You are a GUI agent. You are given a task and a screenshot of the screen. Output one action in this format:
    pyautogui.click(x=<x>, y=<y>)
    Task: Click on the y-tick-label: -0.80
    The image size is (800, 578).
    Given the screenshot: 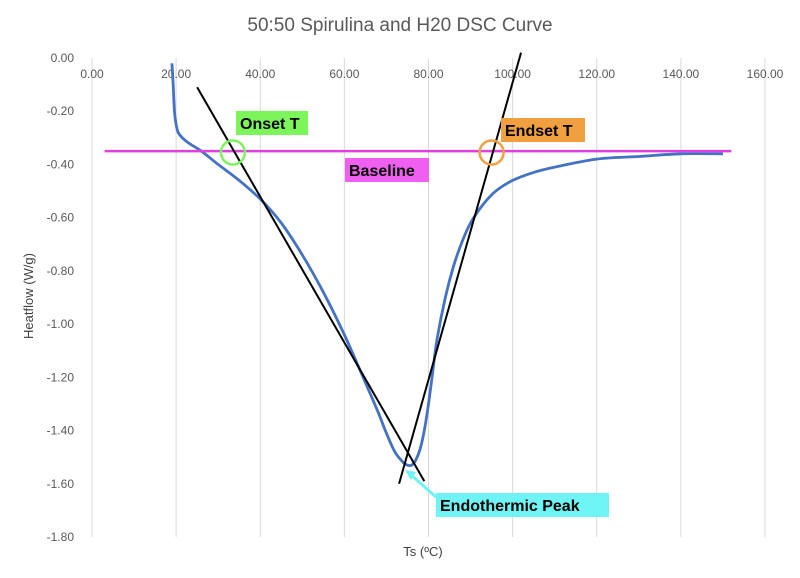 What is the action you would take?
    pyautogui.click(x=61, y=271)
    